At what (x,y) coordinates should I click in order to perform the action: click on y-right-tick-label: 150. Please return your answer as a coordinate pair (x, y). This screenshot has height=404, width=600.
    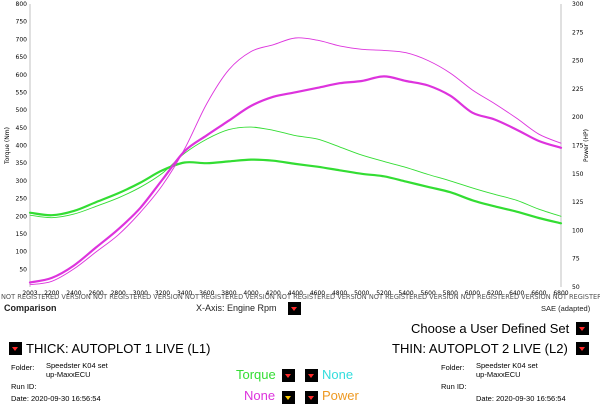
    Looking at the image, I should click on (578, 174).